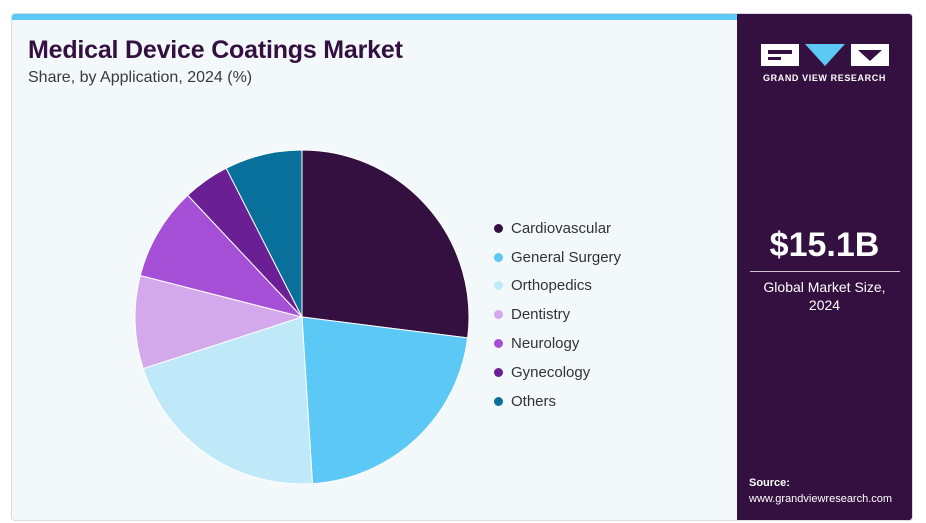 This screenshot has height=523, width=926. I want to click on divider, so click(825, 271).